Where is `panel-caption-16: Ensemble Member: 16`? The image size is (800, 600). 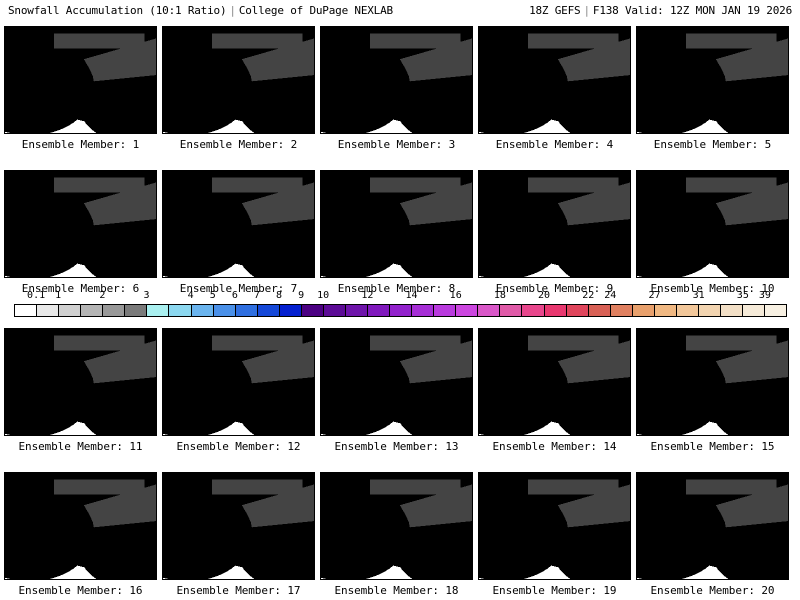
panel-caption-16: Ensemble Member: 16 is located at coordinates (80, 590).